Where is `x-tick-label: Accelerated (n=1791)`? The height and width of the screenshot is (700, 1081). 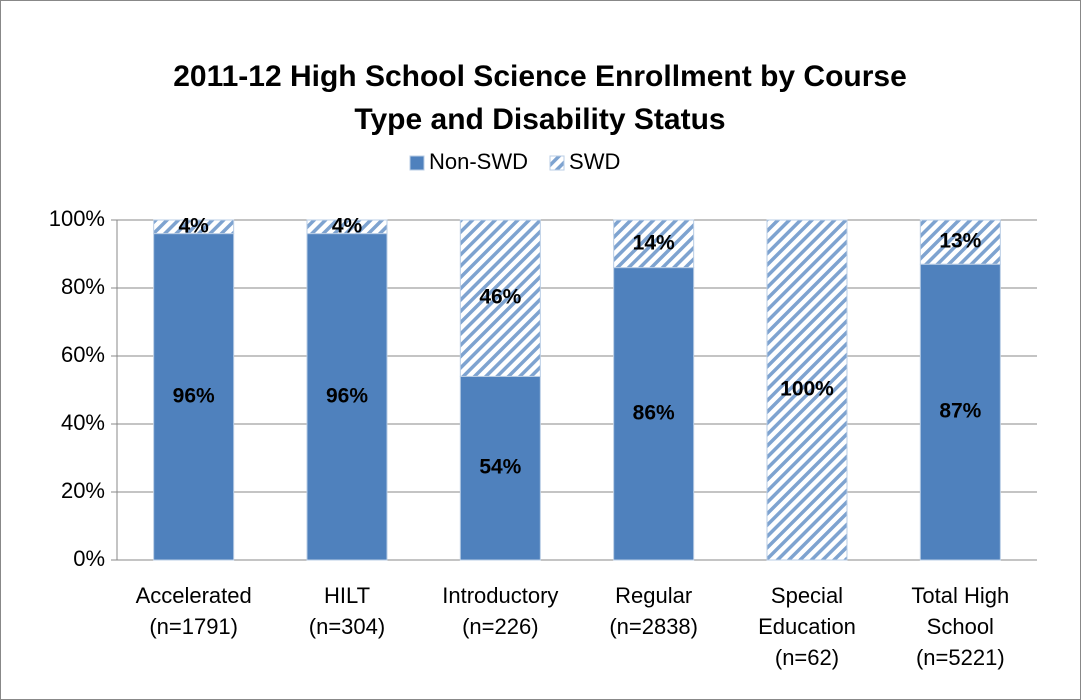 x-tick-label: Accelerated (n=1791) is located at coordinates (193, 611).